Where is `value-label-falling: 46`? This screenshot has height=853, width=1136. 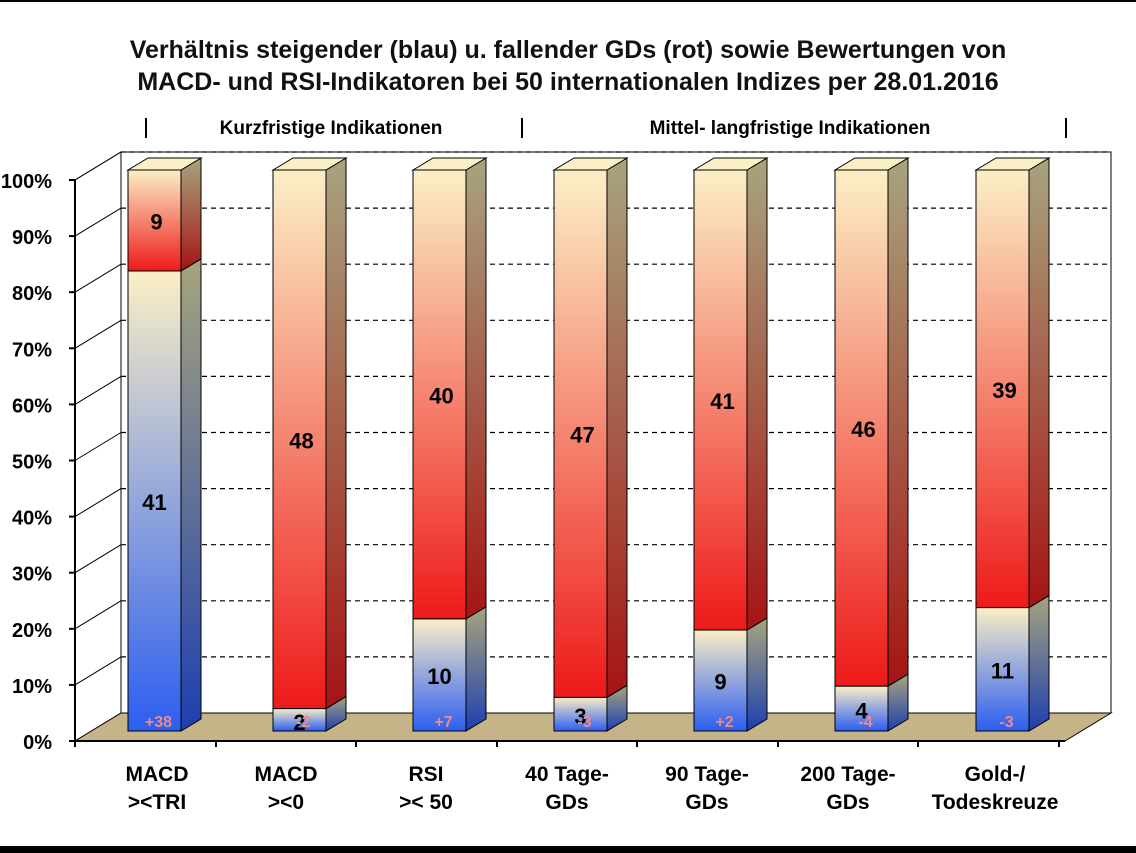 value-label-falling: 46 is located at coordinates (863, 429).